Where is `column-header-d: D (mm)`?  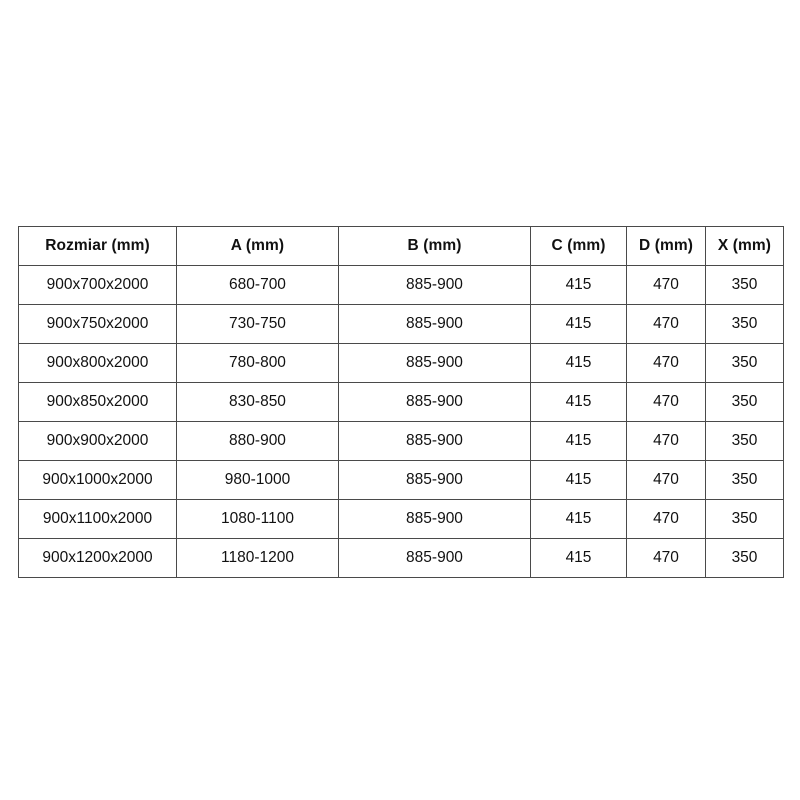
column-header-d: D (mm) is located at coordinates (666, 246).